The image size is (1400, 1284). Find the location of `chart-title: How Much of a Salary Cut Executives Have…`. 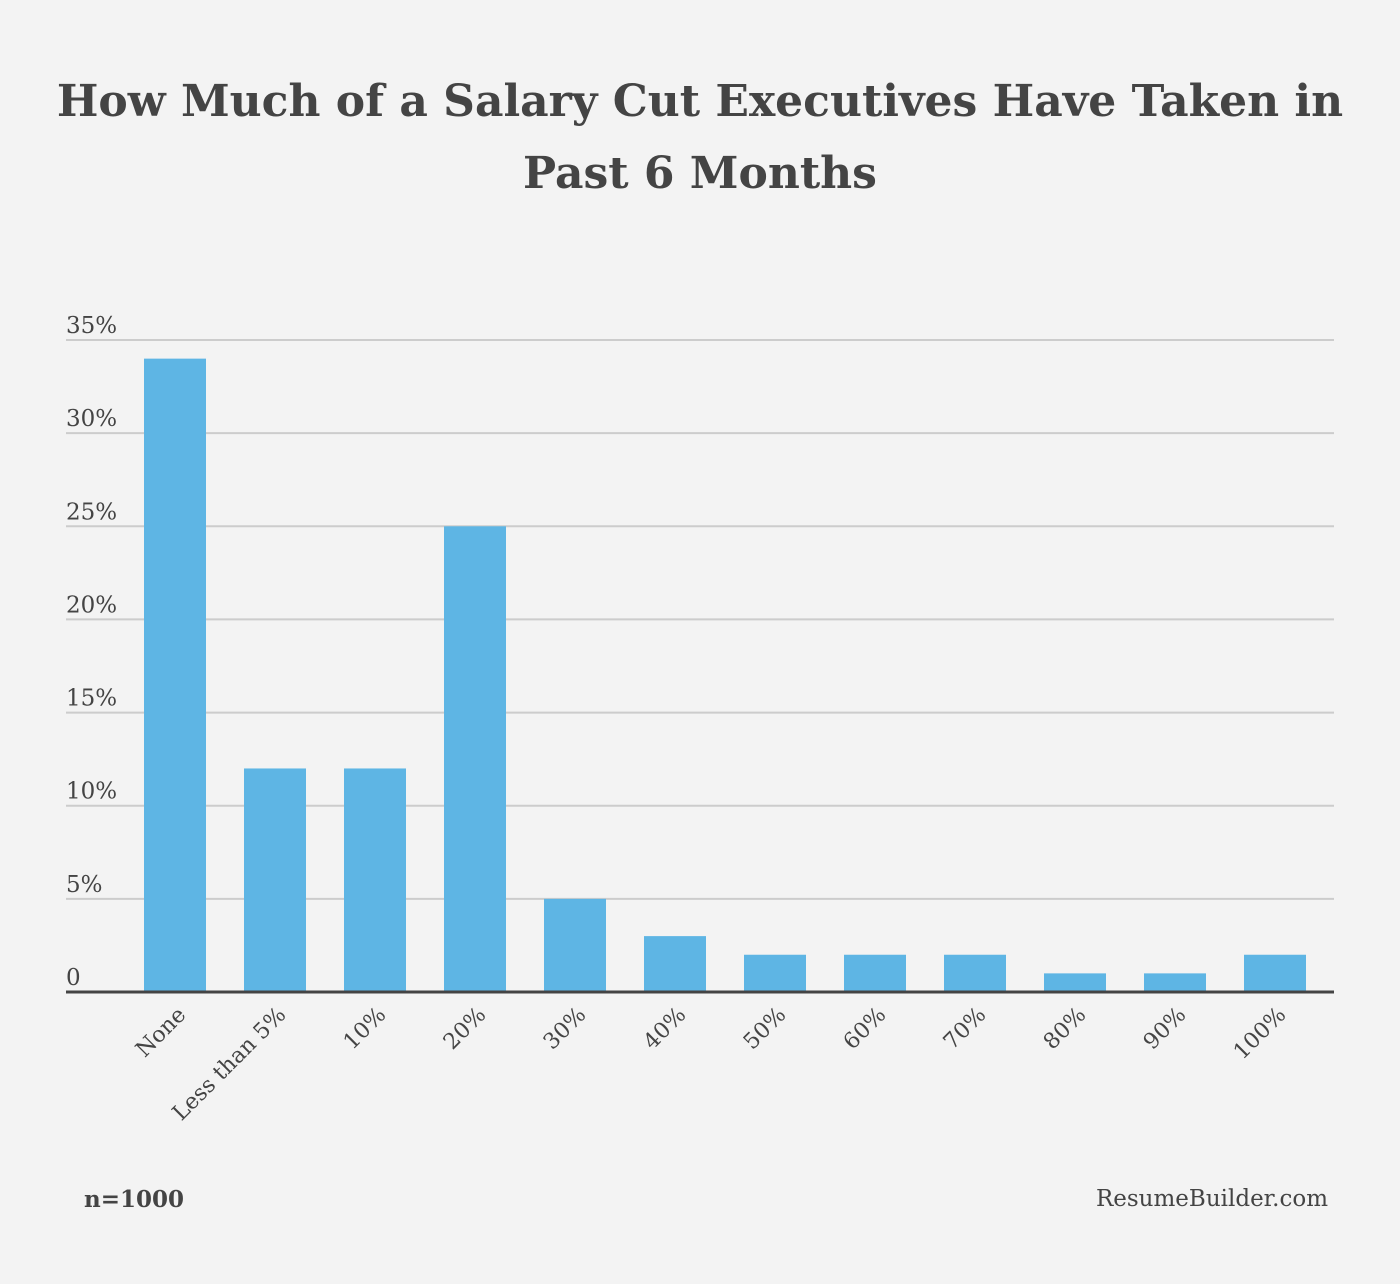

chart-title: How Much of a Salary Cut Executives Have… is located at coordinates (700, 138).